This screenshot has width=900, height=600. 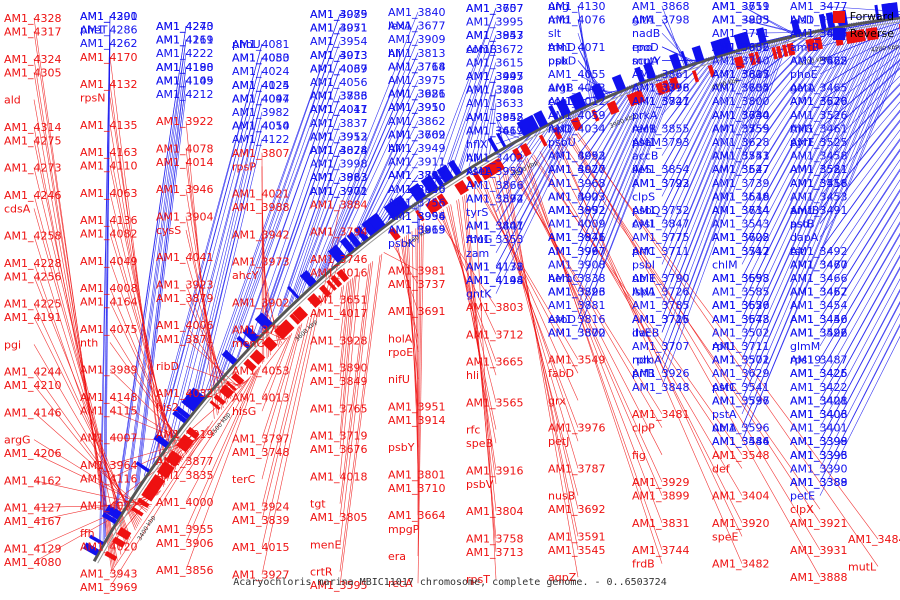 What do you see at coordinates (741, 292) in the screenshot?
I see `gene-label: AM1_3585` at bounding box center [741, 292].